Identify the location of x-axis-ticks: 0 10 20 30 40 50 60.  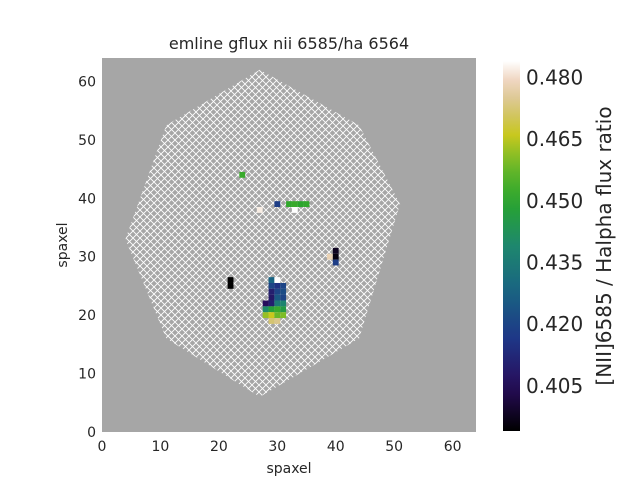
(280, 447).